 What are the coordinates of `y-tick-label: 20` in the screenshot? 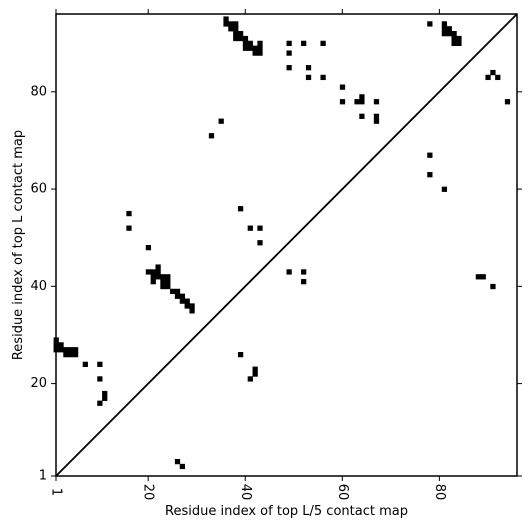 It's located at (38, 383).